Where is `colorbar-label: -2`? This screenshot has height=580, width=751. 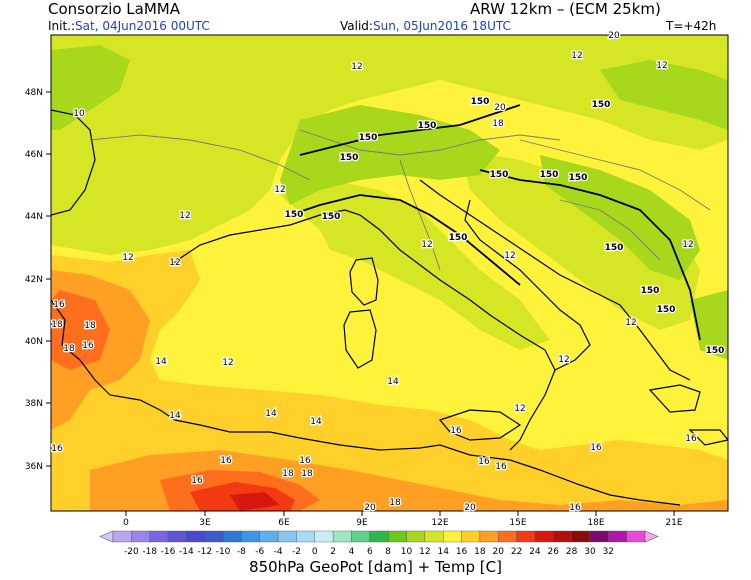 colorbar-label: -2 is located at coordinates (296, 552).